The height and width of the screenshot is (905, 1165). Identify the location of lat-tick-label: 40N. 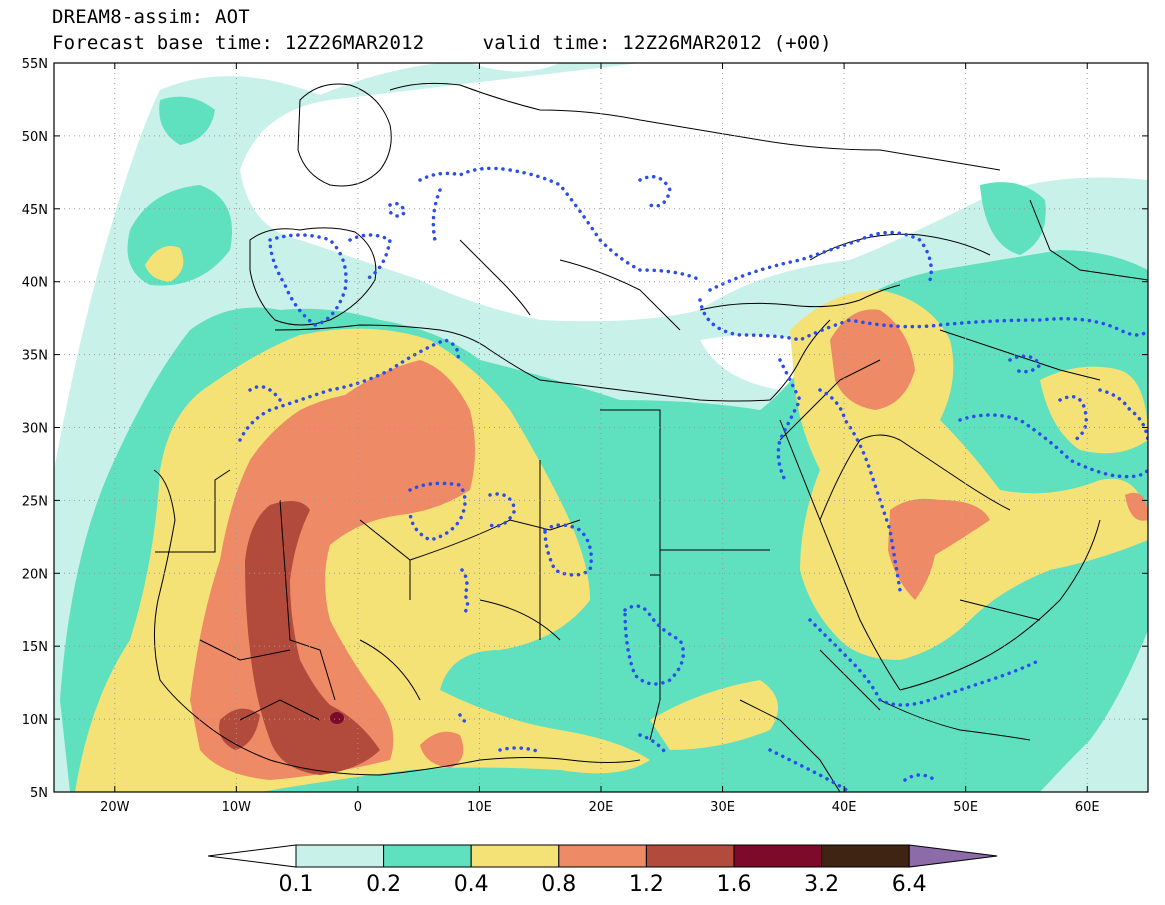
(35, 283).